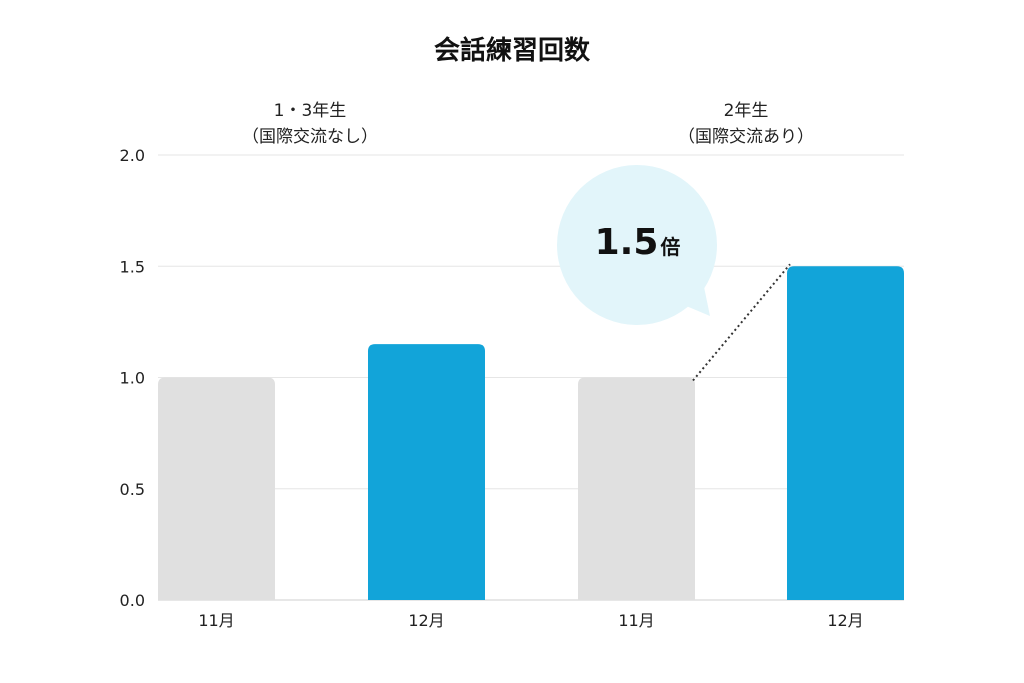 Image resolution: width=1024 pixels, height=683 pixels. Describe the element at coordinates (132, 600) in the screenshot. I see `y-tick-label: 0.0` at that location.